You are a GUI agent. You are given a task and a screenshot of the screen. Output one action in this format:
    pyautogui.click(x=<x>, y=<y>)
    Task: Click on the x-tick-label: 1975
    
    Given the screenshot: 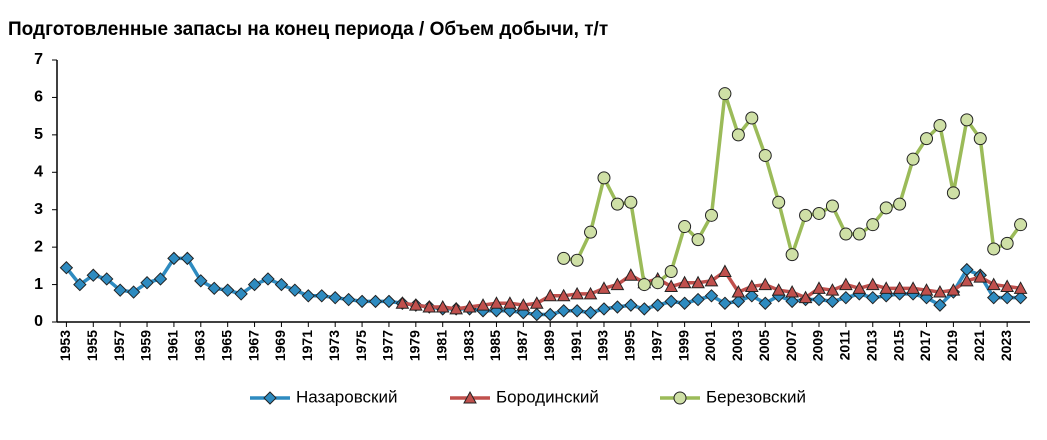 What is the action you would take?
    pyautogui.click(x=361, y=345)
    